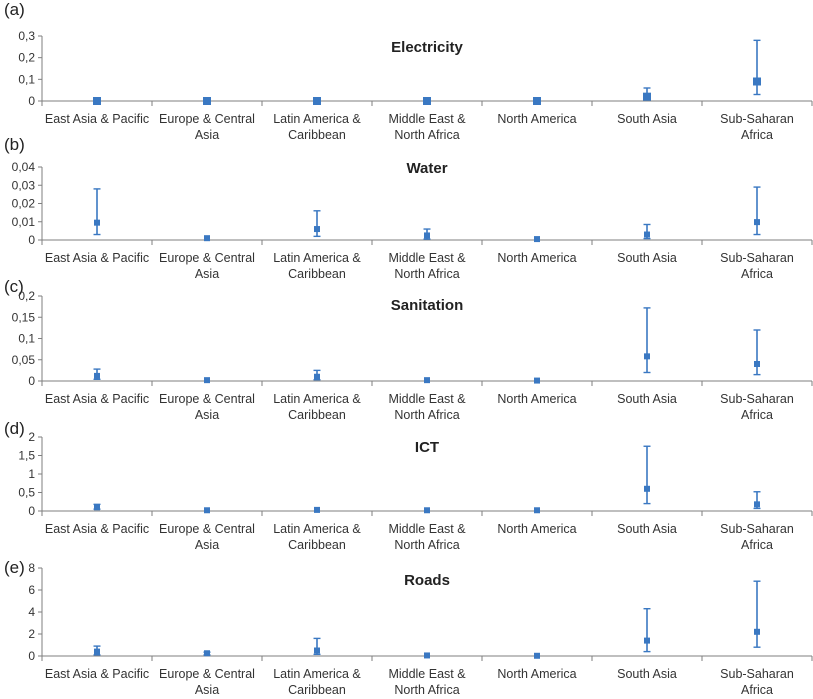  Describe the element at coordinates (24, 317) in the screenshot. I see `y-tick-label: 0,15` at that location.